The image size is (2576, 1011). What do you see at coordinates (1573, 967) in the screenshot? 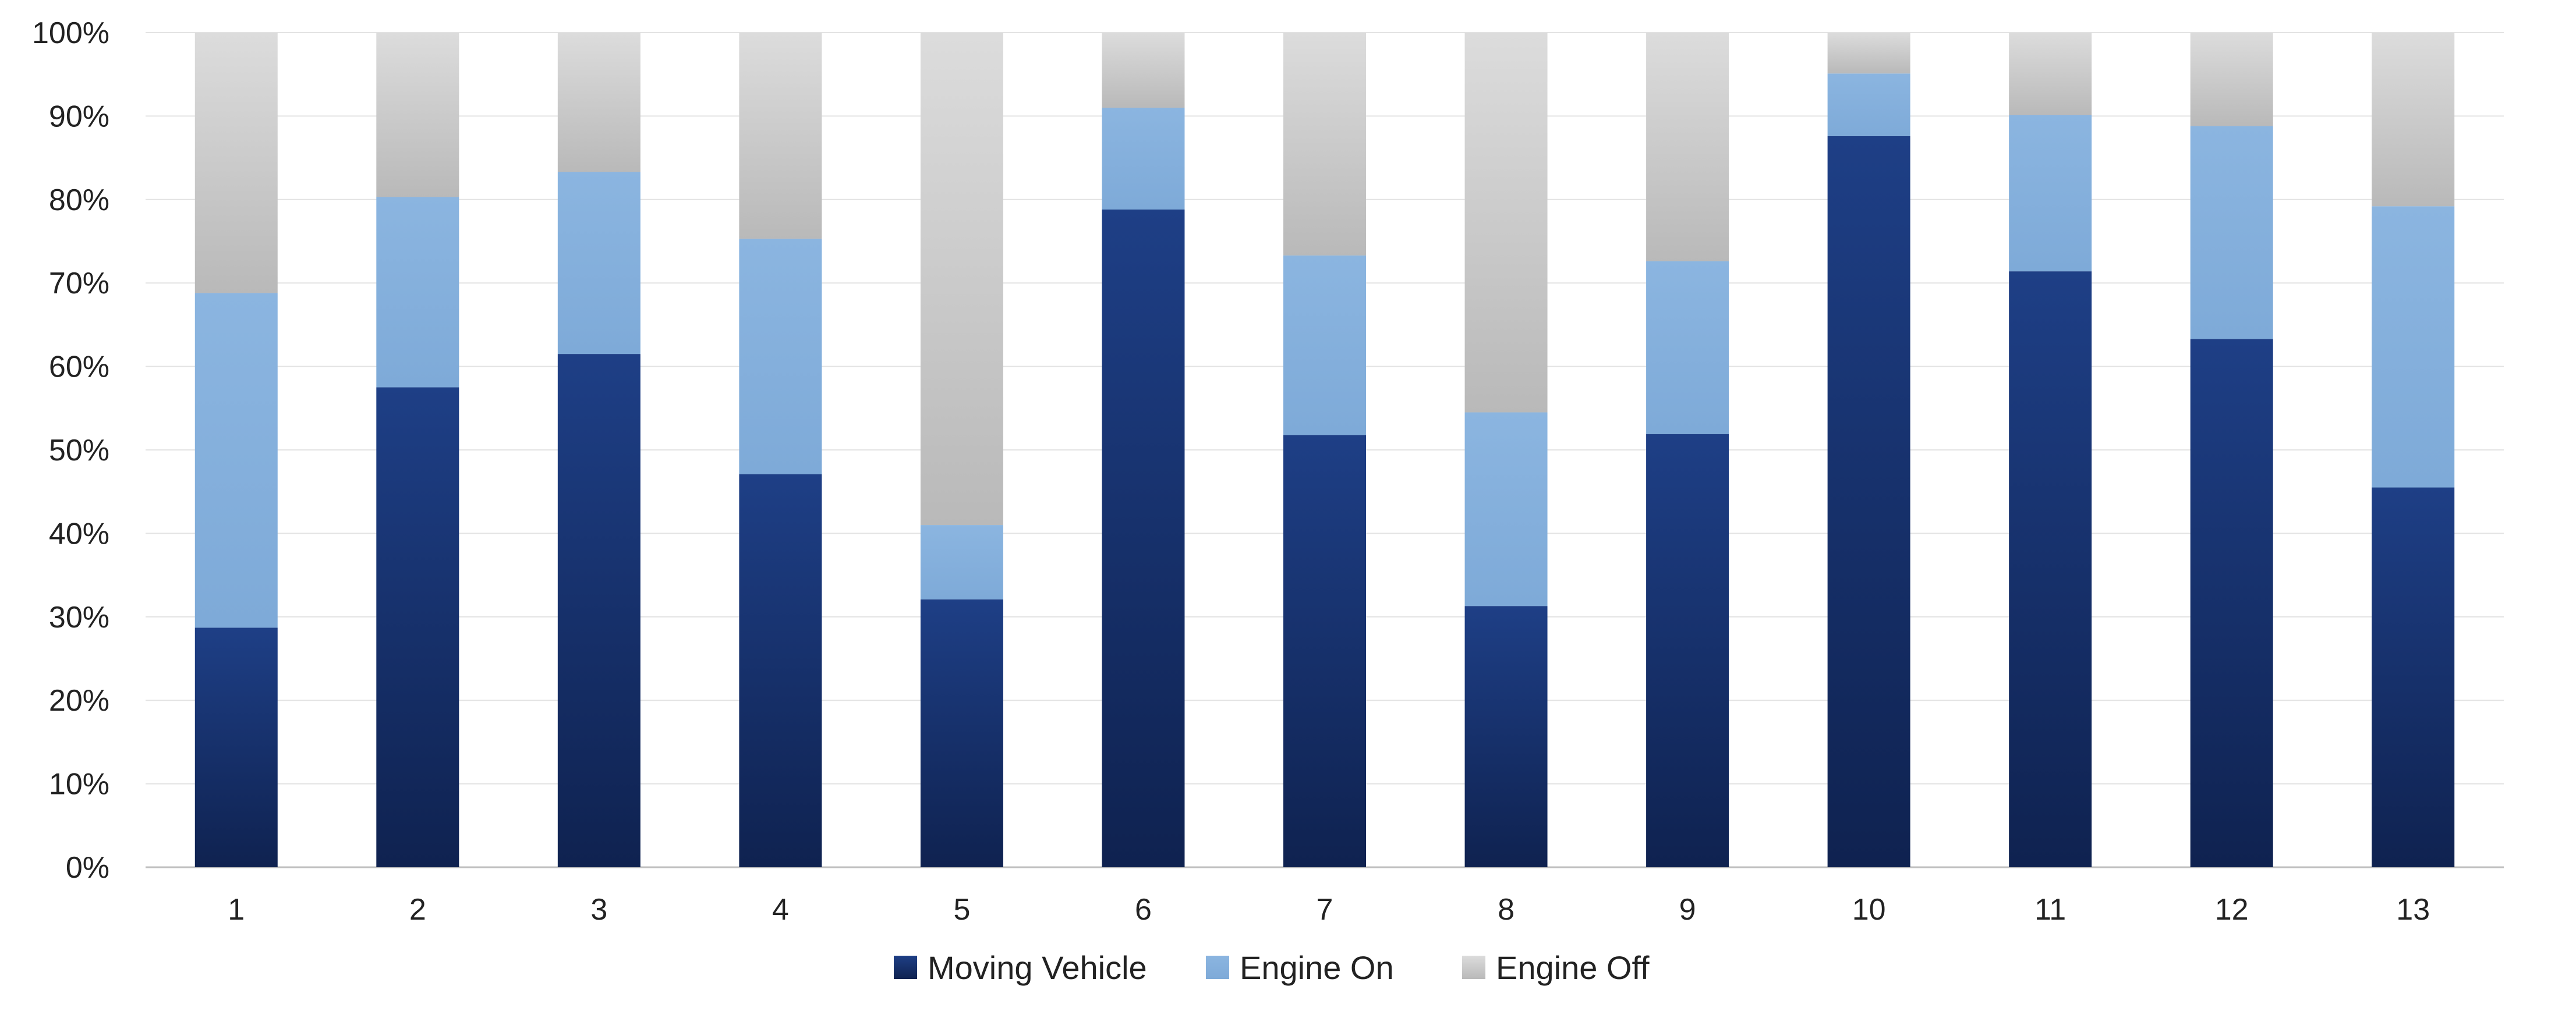
I see `legend-label: Engine Off` at bounding box center [1573, 967].